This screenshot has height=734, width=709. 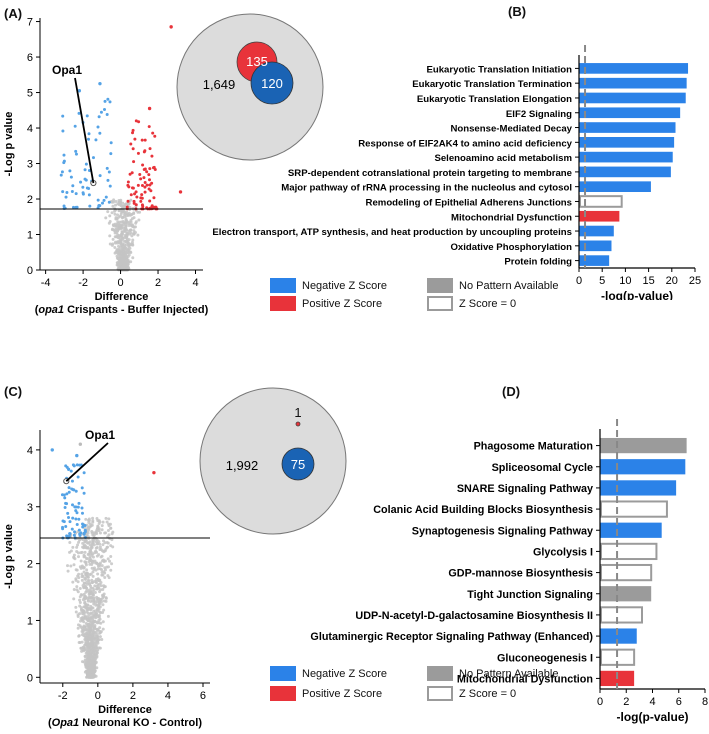 What do you see at coordinates (272, 83) in the screenshot?
I see `venn-blue-circle` at bounding box center [272, 83].